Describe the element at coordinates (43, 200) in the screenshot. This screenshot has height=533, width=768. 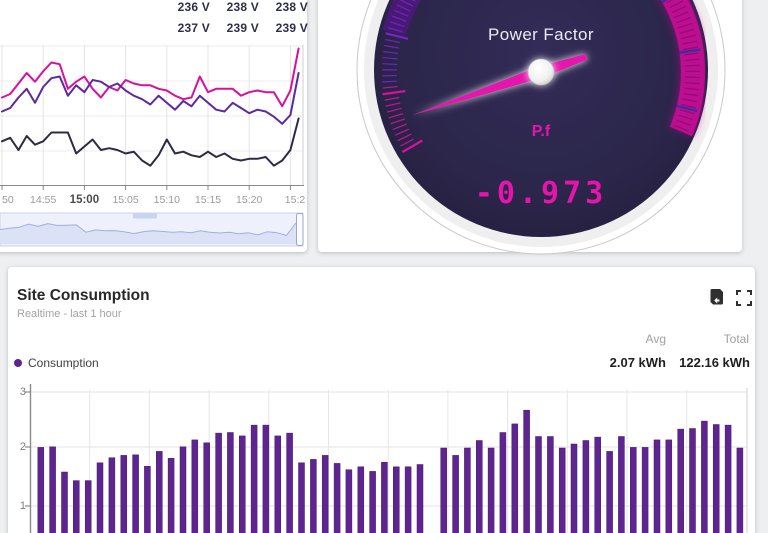
I see `x-axis-tick-label: 14:55` at that location.